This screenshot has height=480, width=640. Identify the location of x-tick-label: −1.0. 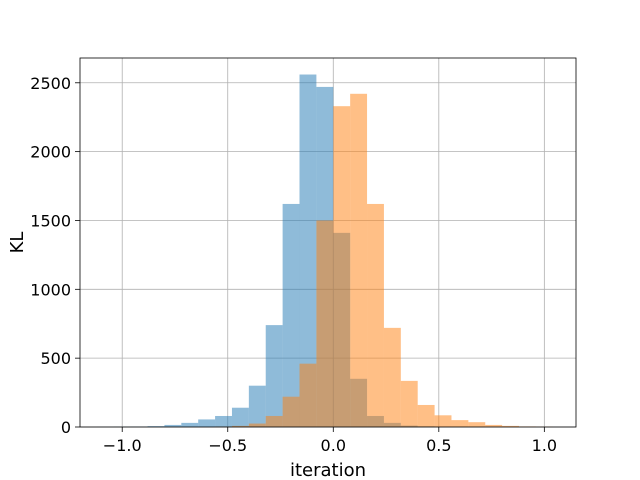
(122, 445).